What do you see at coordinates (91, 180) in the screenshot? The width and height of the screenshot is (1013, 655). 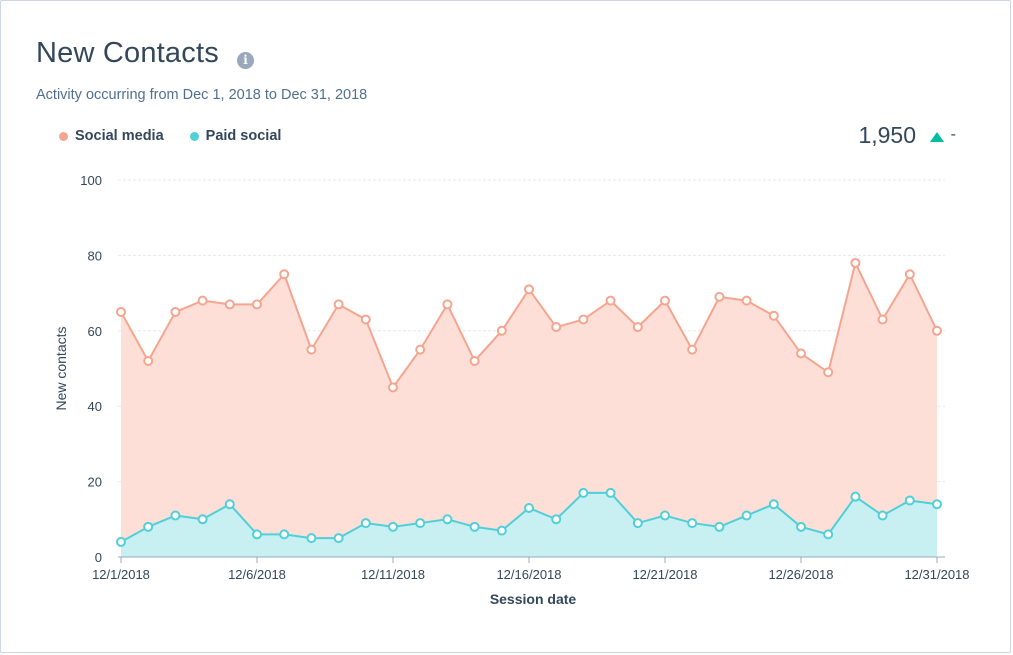 I see `y-tick-label: 100` at bounding box center [91, 180].